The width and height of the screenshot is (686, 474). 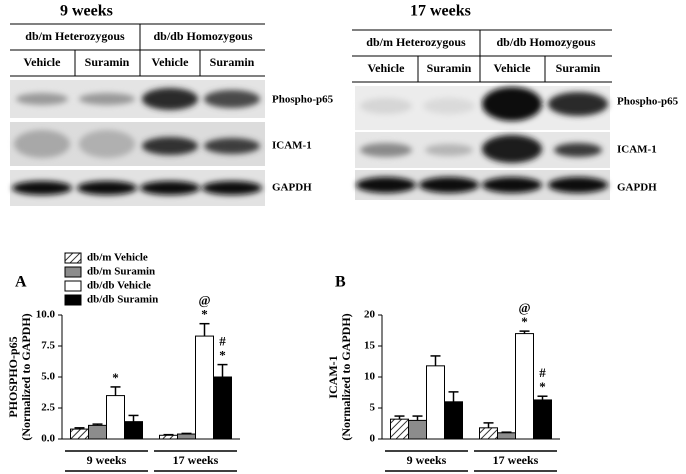 I want to click on y-tick-label: 2.5, so click(x=48, y=408).